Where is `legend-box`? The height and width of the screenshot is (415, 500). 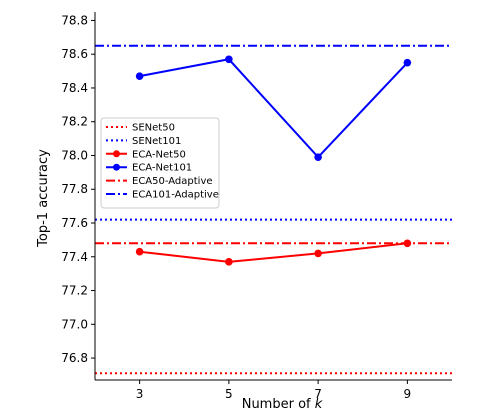
legend-box is located at coordinates (160, 163).